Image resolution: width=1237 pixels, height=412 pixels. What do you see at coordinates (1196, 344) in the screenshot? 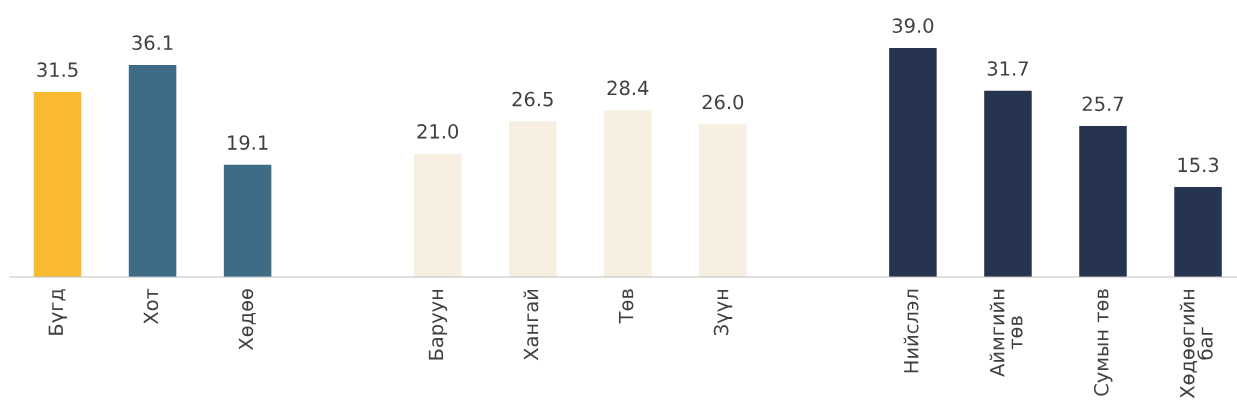
I see `x-tick-label: Хөдөөгийн баг` at bounding box center [1196, 344].